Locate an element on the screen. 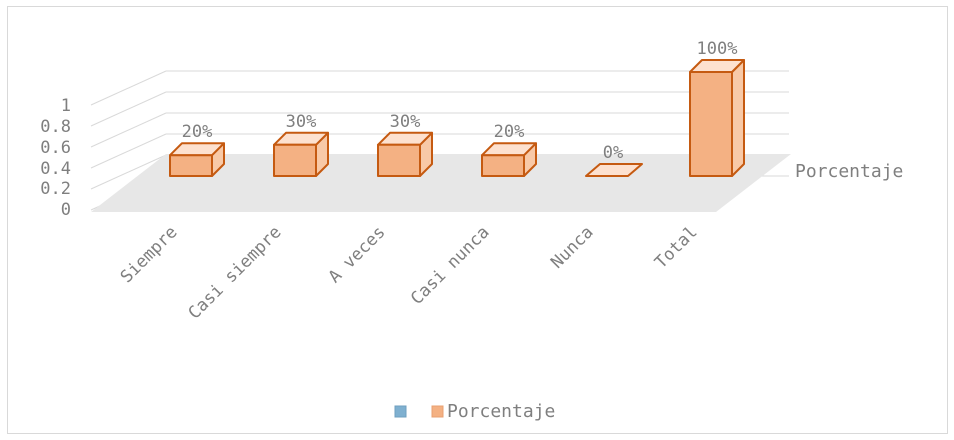 Image resolution: width=954 pixels, height=440 pixels. bar-top-face is located at coordinates (614, 170).